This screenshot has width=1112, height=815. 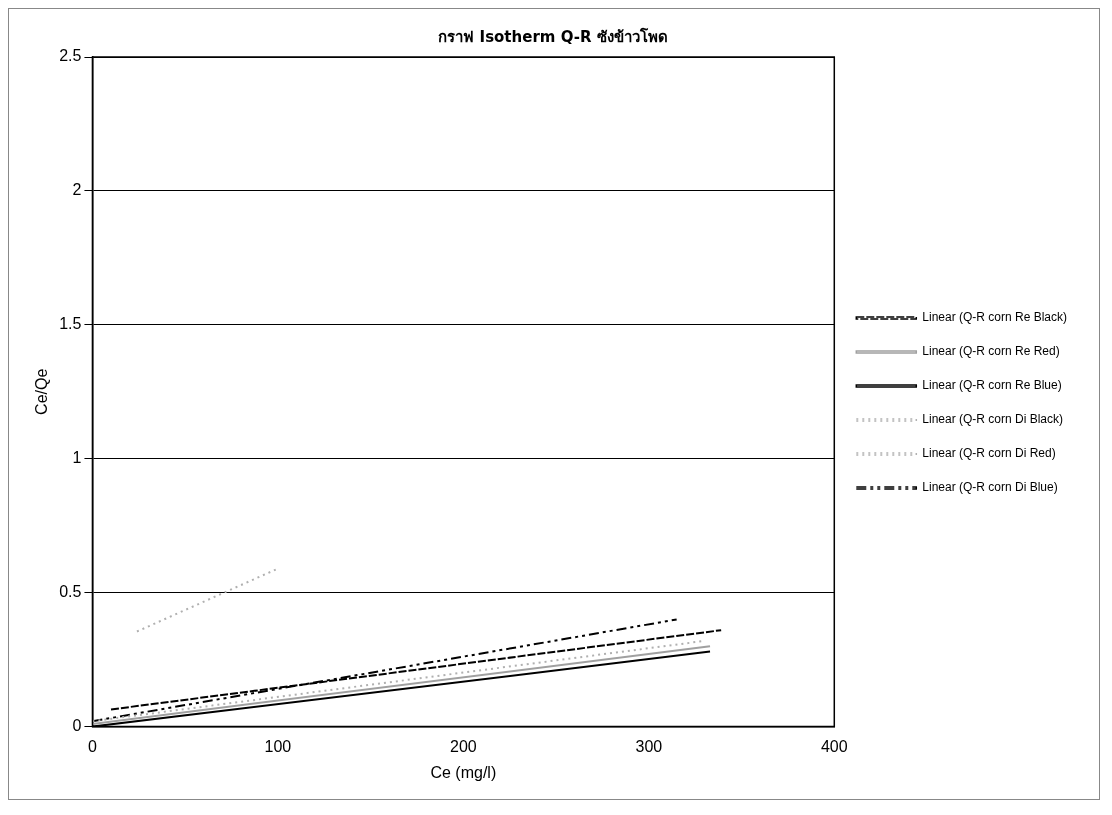 I want to click on legend-label: Linear (Q-R corn Di Black), so click(x=992, y=419).